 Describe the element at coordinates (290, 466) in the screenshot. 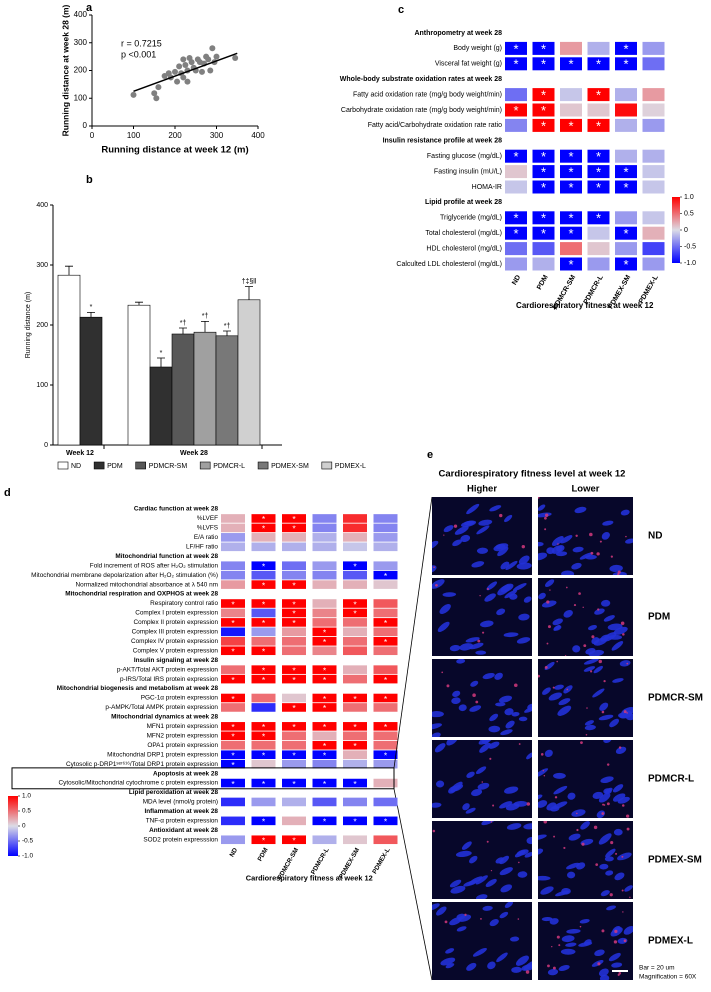

I see `legend-label: PDMEX-SM` at that location.